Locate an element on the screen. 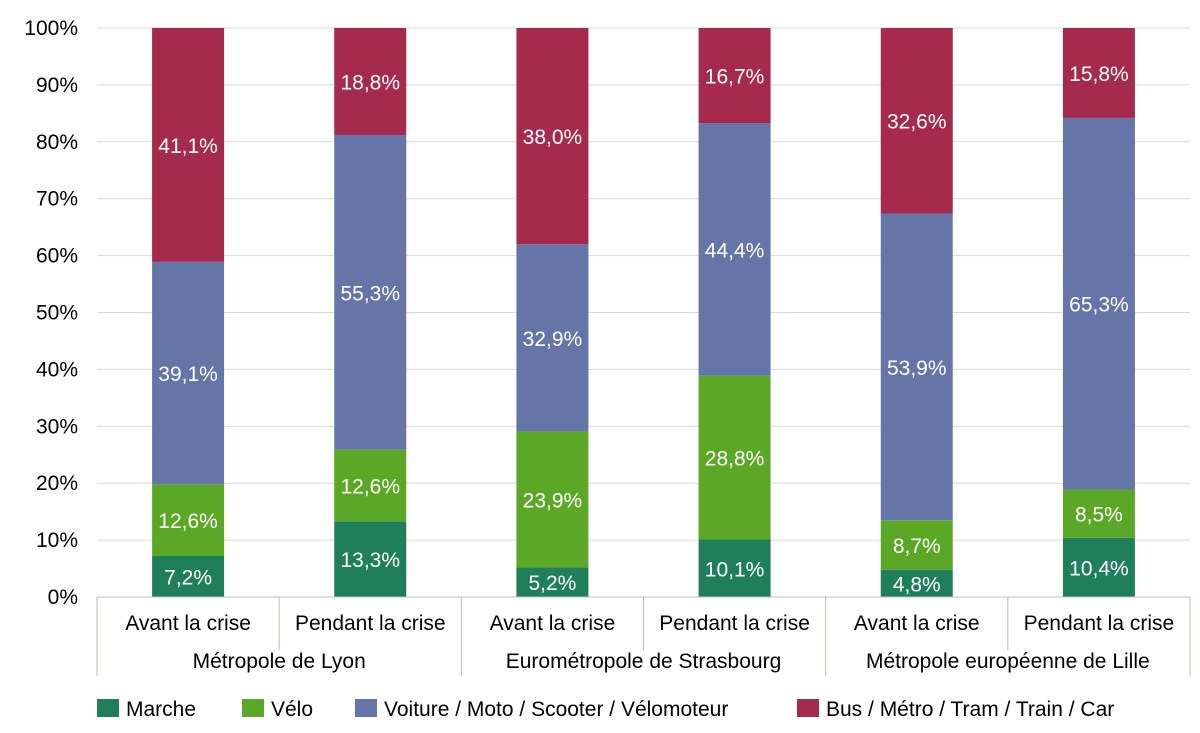  group-label: Métropole de Lyon is located at coordinates (279, 661).